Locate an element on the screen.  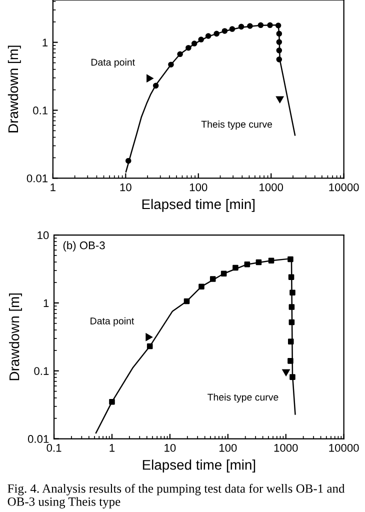
annotation: (b) OB-3 is located at coordinates (84, 246).